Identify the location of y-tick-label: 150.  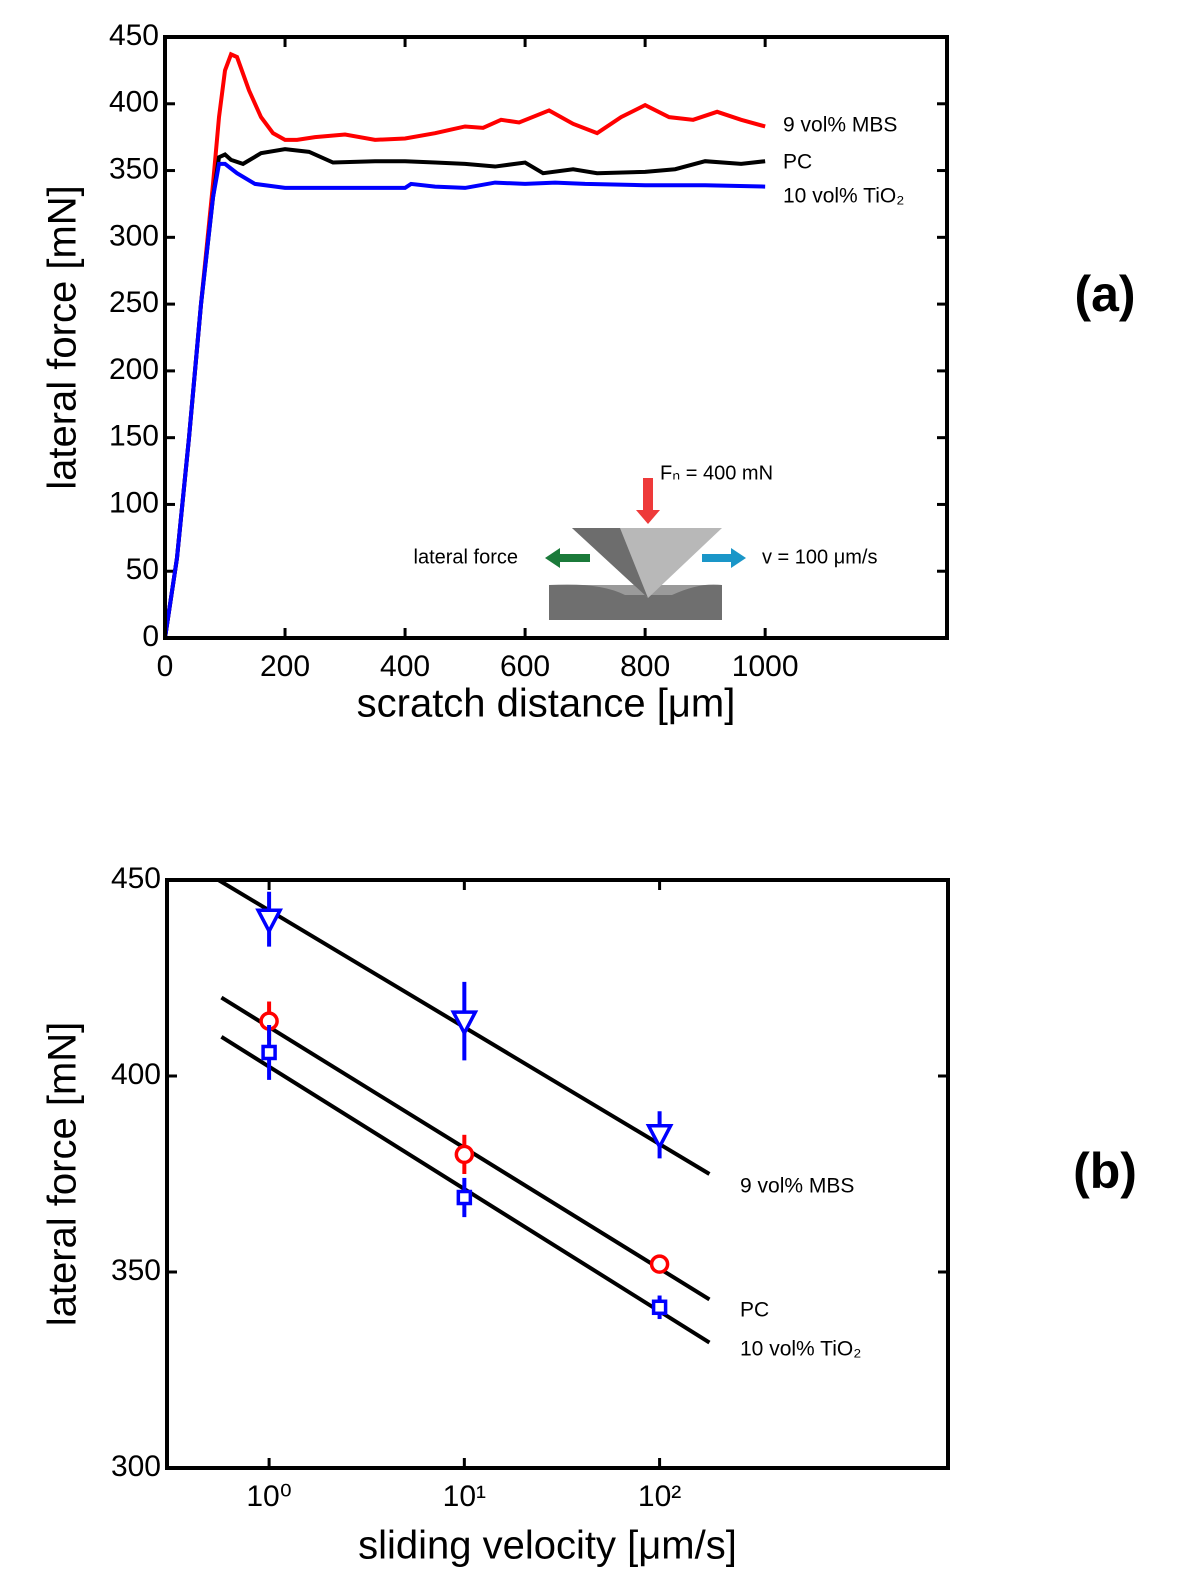
(134, 436).